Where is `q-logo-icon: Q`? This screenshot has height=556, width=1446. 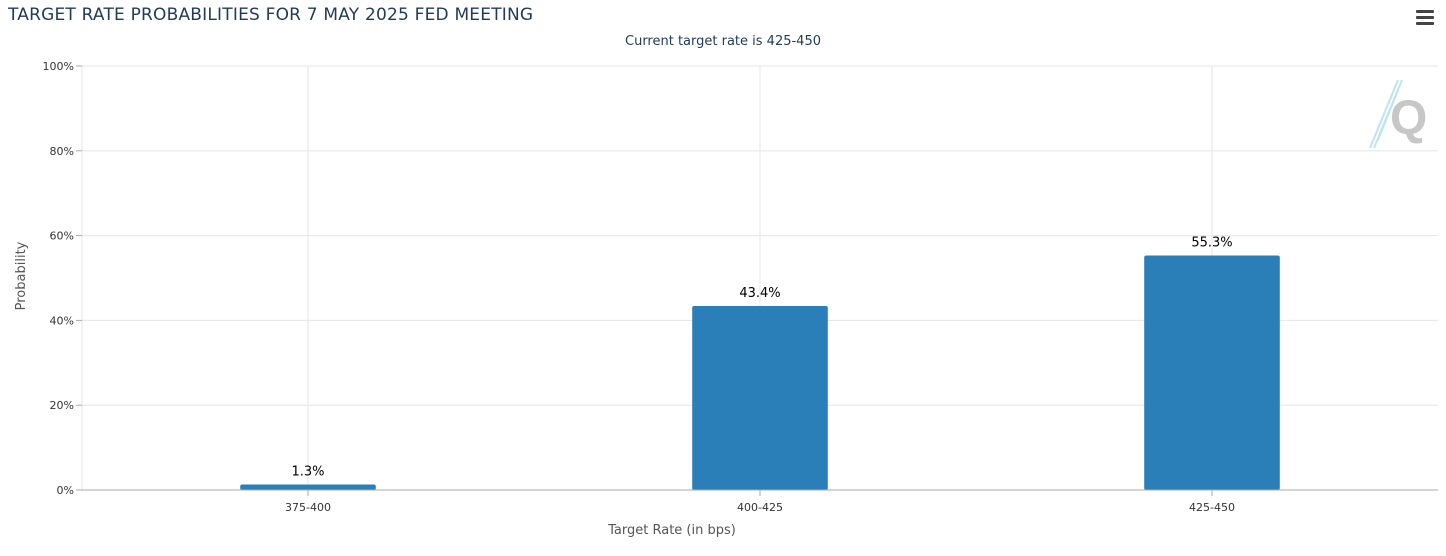 q-logo-icon: Q is located at coordinates (1398, 114).